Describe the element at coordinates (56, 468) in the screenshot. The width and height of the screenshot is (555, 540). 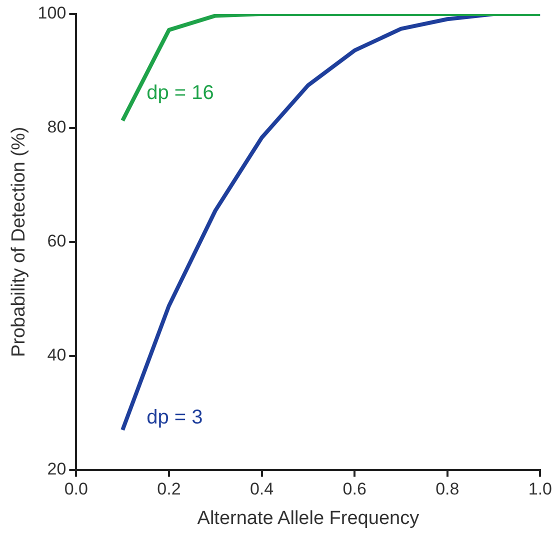
I see `y-tick-label: 20` at that location.